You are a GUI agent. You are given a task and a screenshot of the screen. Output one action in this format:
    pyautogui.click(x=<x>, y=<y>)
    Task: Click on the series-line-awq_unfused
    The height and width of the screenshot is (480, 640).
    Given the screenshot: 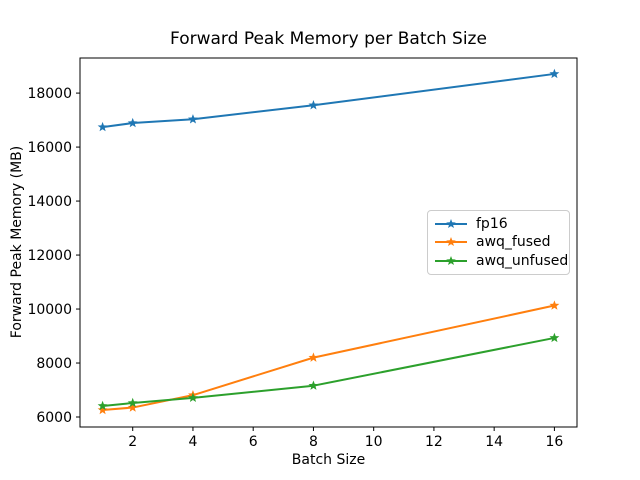 What is the action you would take?
    pyautogui.click(x=328, y=371)
    